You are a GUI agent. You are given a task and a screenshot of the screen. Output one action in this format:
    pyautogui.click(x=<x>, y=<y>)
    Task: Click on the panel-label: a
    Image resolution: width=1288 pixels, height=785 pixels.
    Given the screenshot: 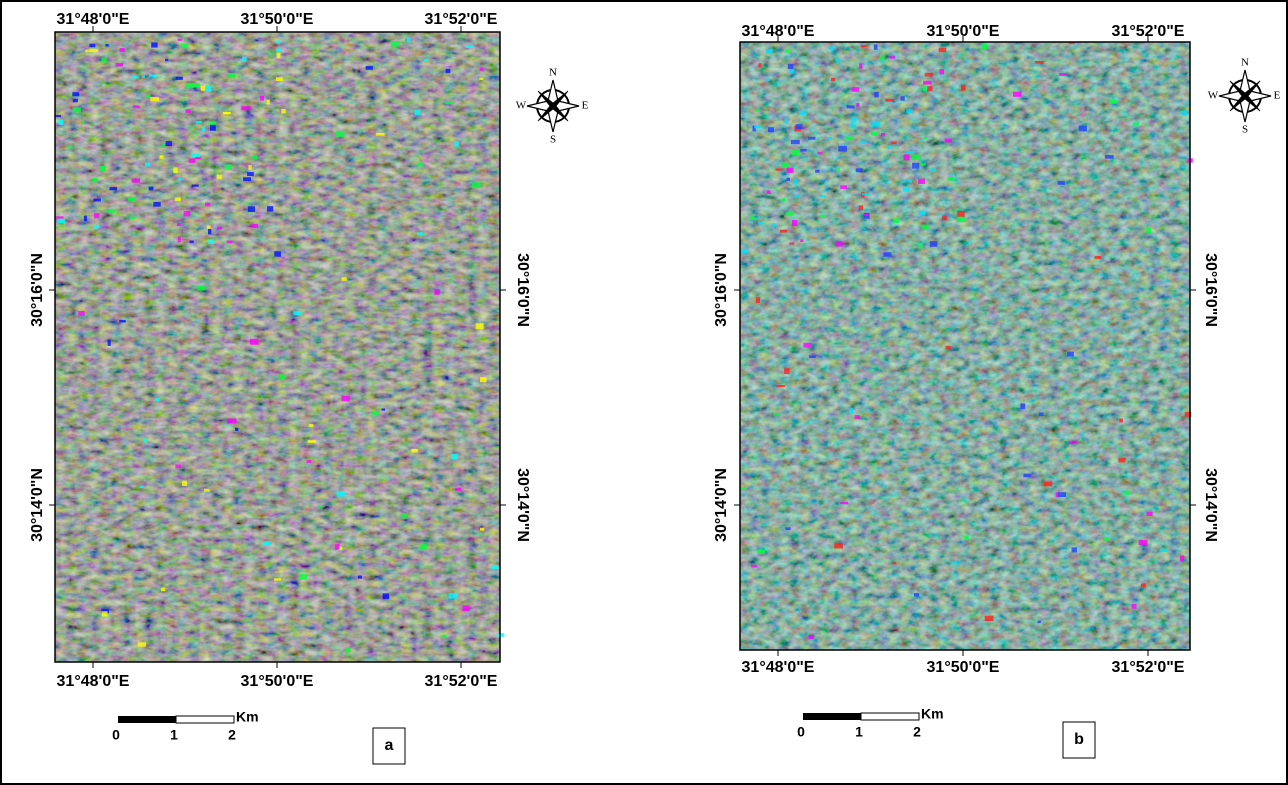 What is the action you would take?
    pyautogui.click(x=389, y=745)
    